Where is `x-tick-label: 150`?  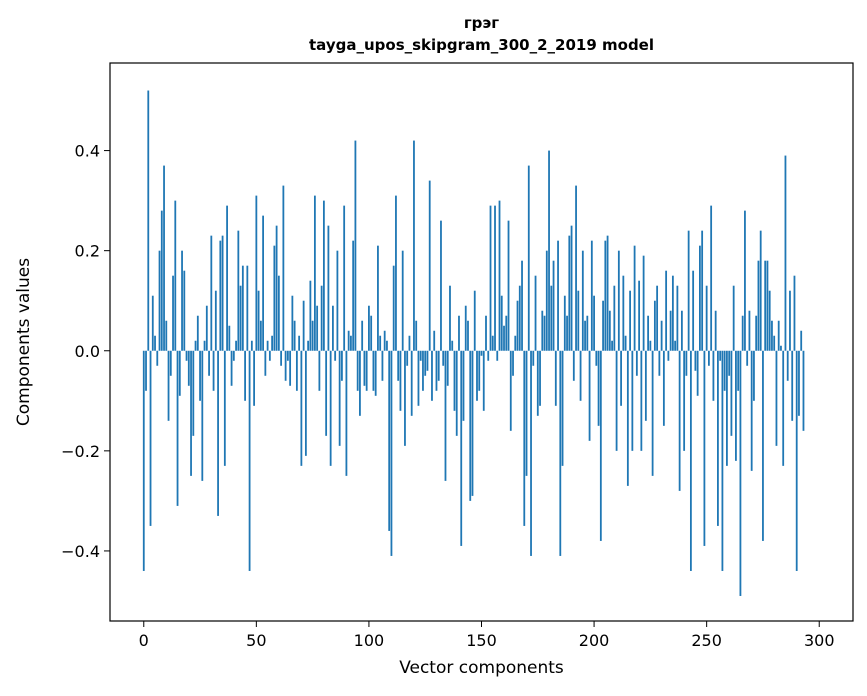 x-tick-label: 150 is located at coordinates (481, 640).